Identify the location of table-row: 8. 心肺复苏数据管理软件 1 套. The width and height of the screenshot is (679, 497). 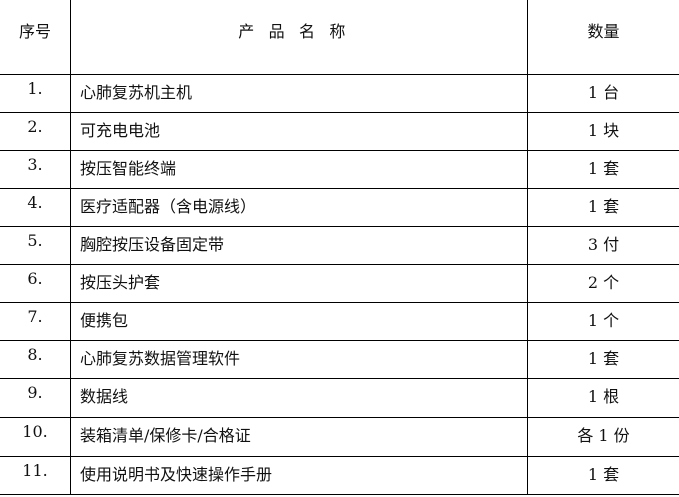
(339, 360).